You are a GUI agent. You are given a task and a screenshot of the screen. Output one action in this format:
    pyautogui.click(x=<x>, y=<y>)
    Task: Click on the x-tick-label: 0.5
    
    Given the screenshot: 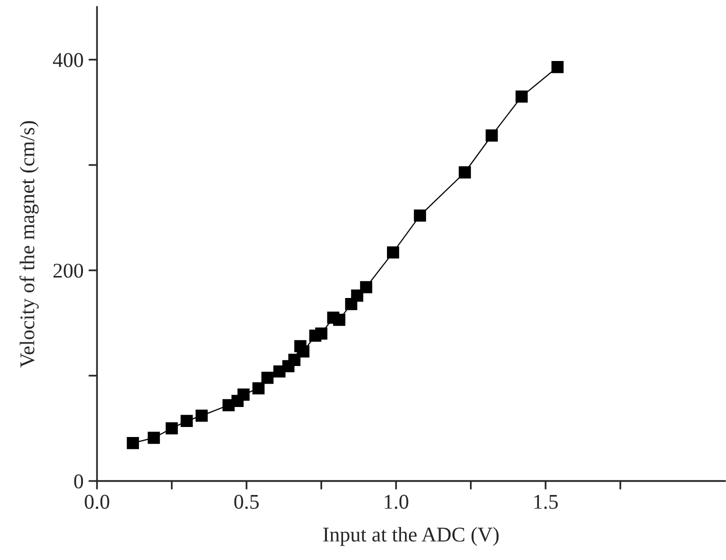 What is the action you would take?
    pyautogui.click(x=246, y=501)
    